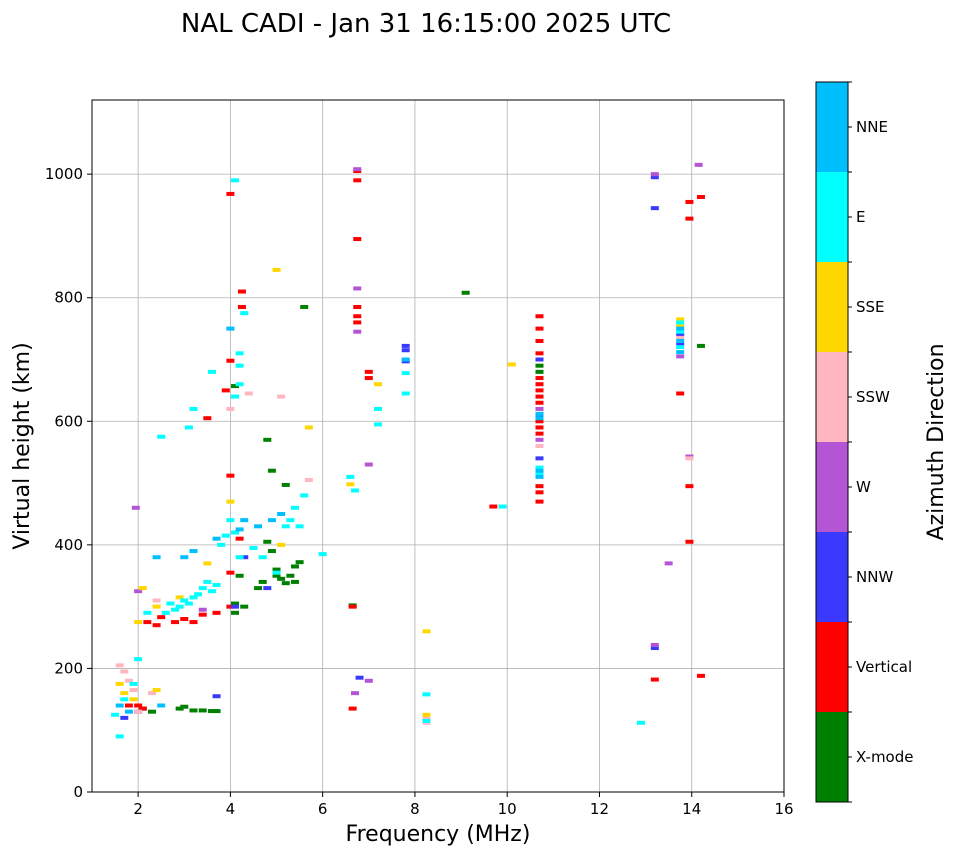 Image resolution: width=958 pixels, height=857 pixels. Describe the element at coordinates (832, 757) in the screenshot. I see `colorbar-segment-x-mode` at that location.